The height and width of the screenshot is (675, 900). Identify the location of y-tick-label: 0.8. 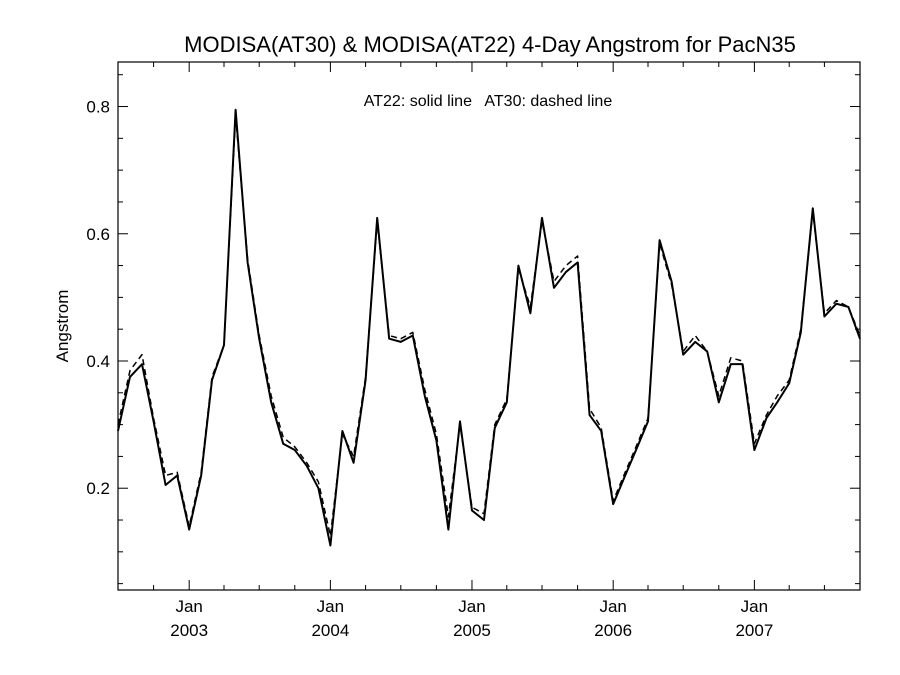
(98, 107).